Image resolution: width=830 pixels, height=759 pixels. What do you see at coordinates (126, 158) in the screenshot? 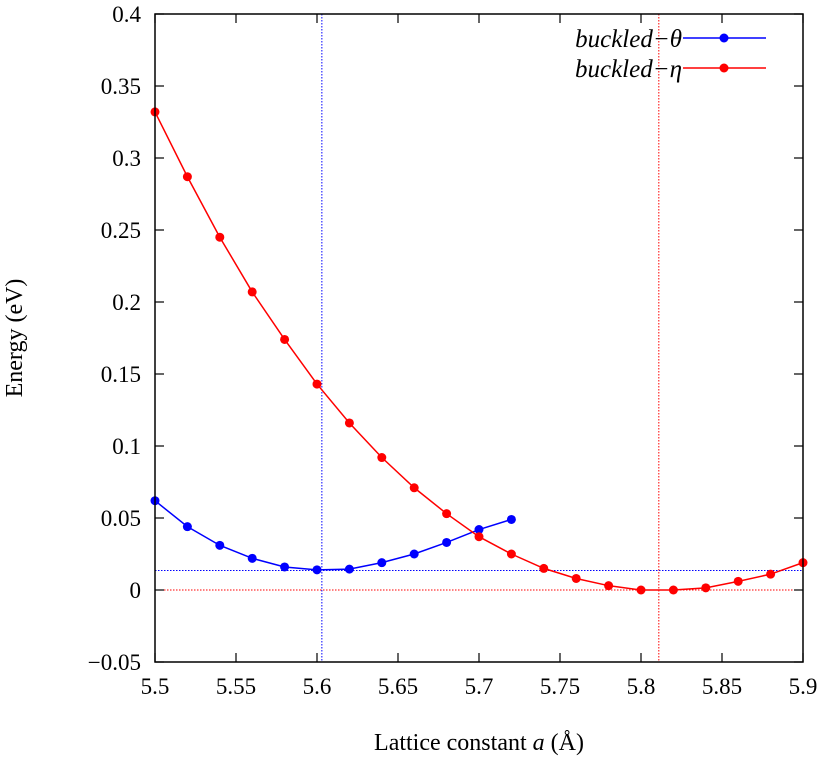
I see `y-tick-label: 0.3` at bounding box center [126, 158].